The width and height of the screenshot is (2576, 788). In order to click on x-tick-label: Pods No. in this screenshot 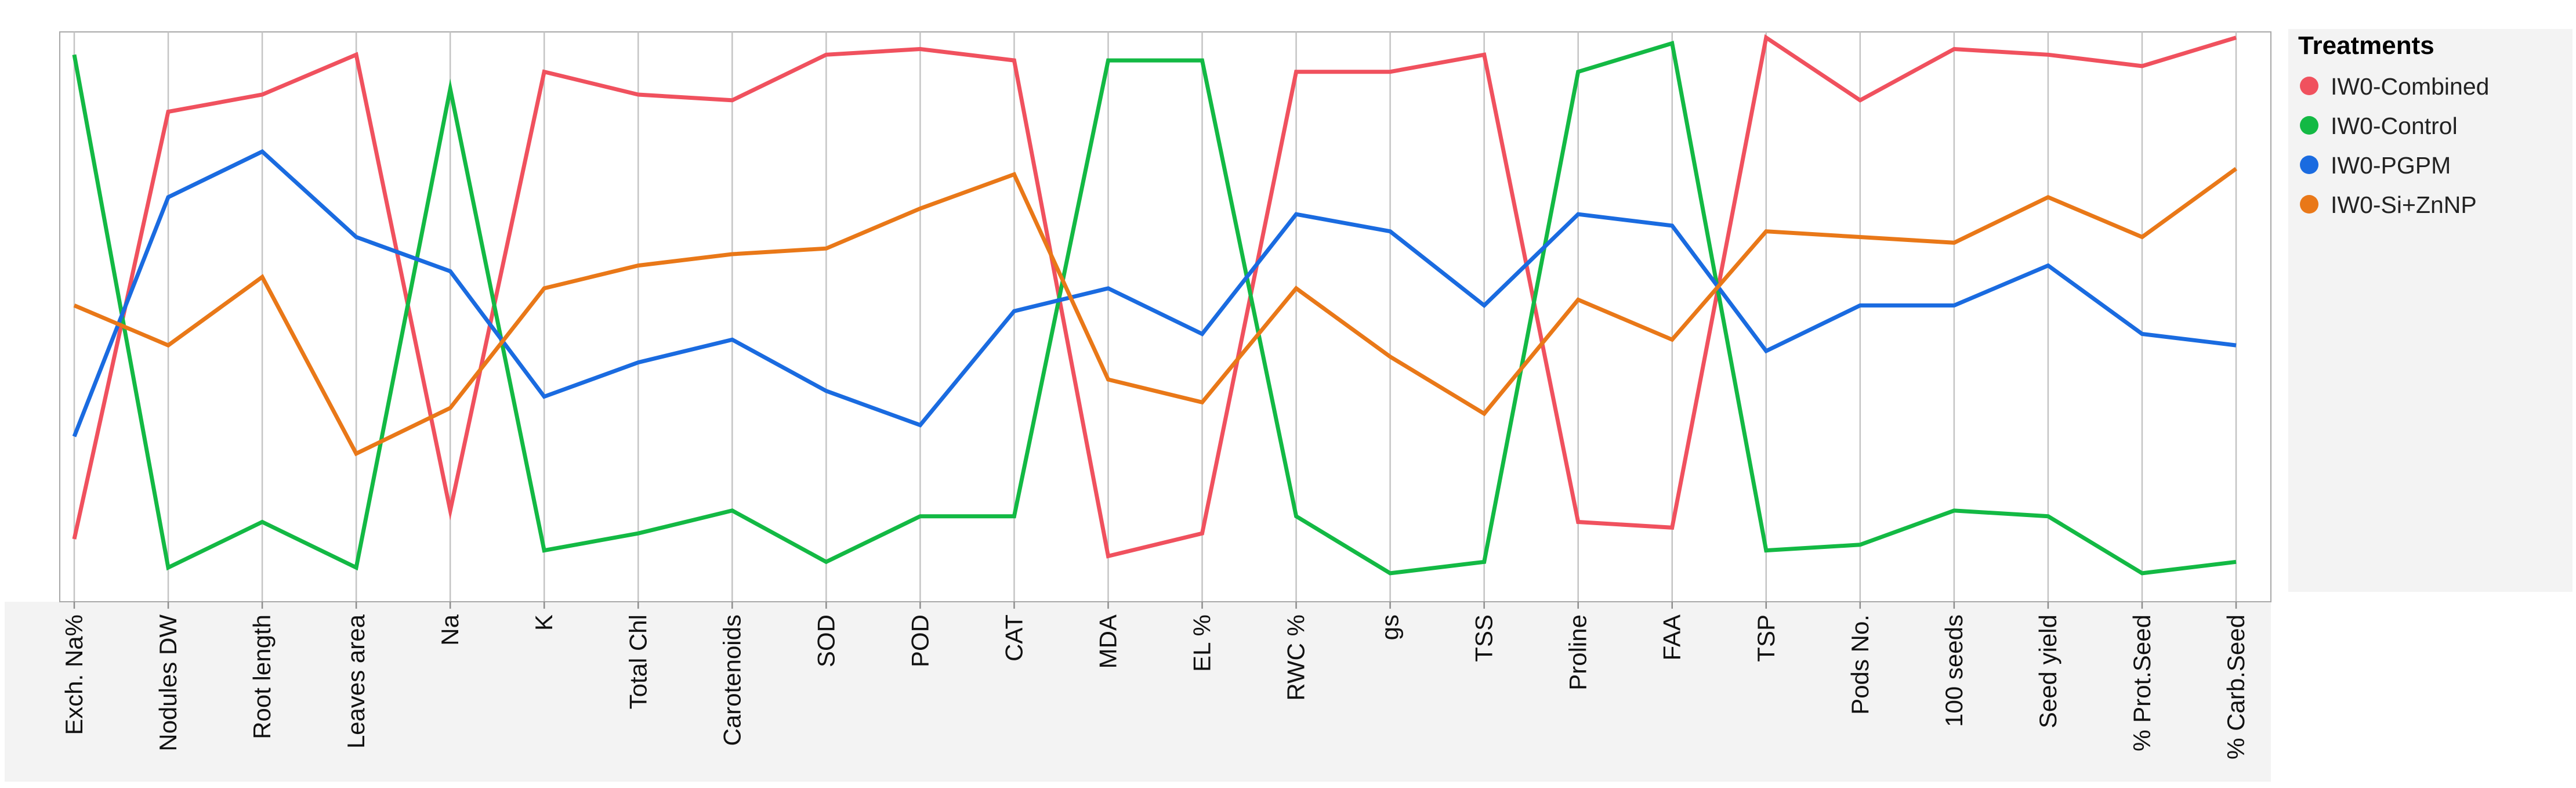, I will do `click(1860, 665)`.